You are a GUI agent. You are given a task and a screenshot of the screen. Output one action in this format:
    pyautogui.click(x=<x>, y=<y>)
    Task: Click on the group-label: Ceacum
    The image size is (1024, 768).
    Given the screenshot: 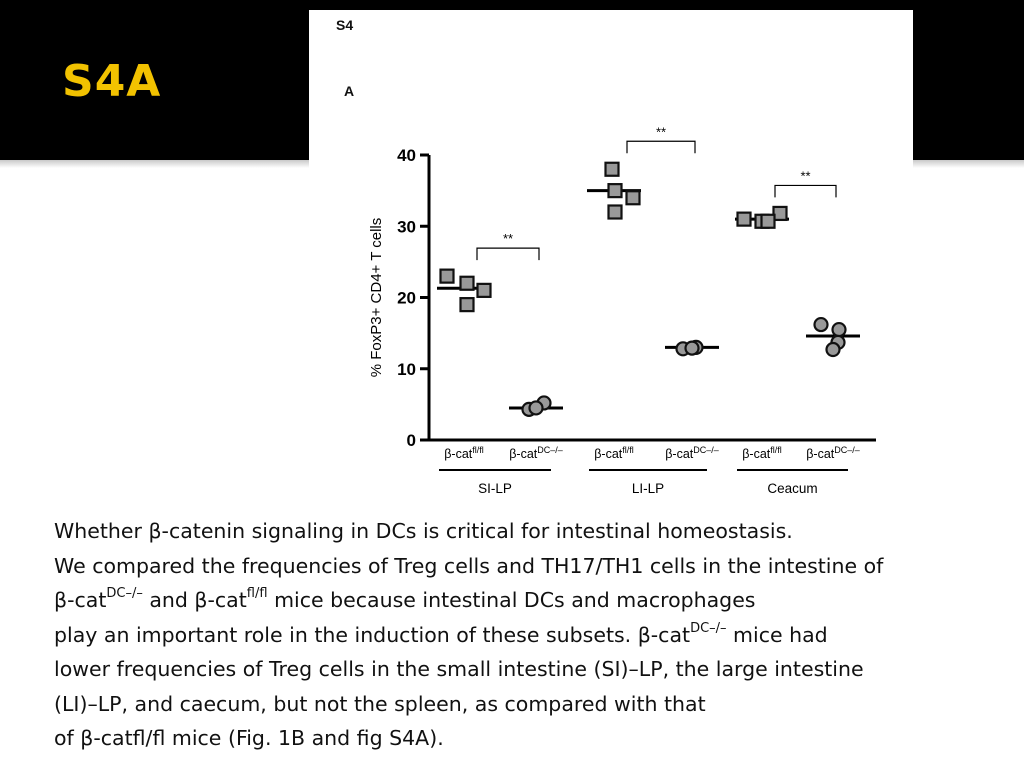 What is the action you would take?
    pyautogui.click(x=792, y=488)
    